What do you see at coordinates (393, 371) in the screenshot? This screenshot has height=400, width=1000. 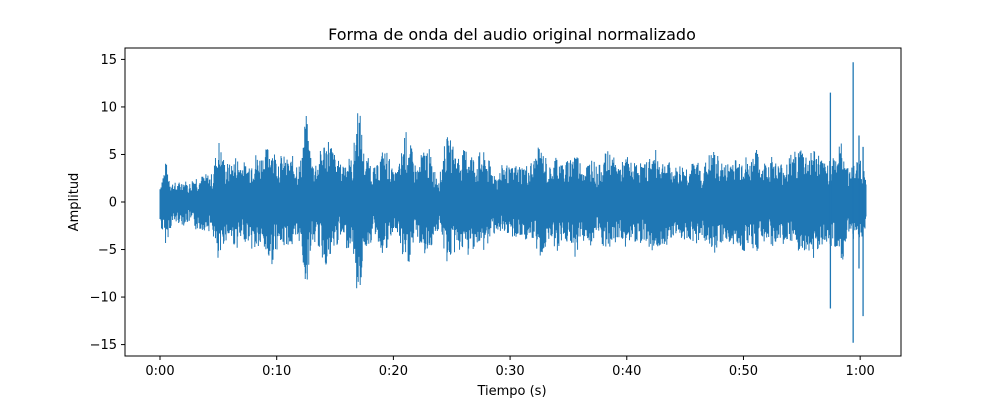 I see `x-tick-label: 0:20` at bounding box center [393, 371].